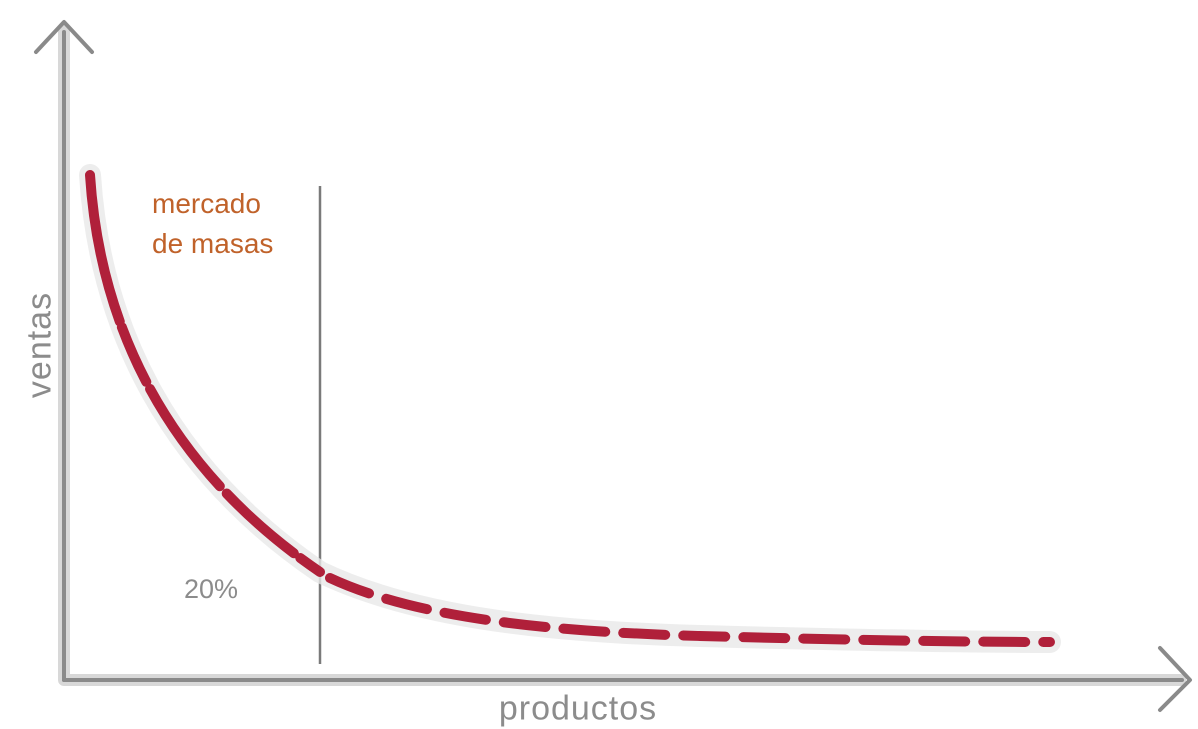 Image resolution: width=1198 pixels, height=729 pixels. What do you see at coordinates (64, 37) in the screenshot?
I see `y-axis-arrow-icon` at bounding box center [64, 37].